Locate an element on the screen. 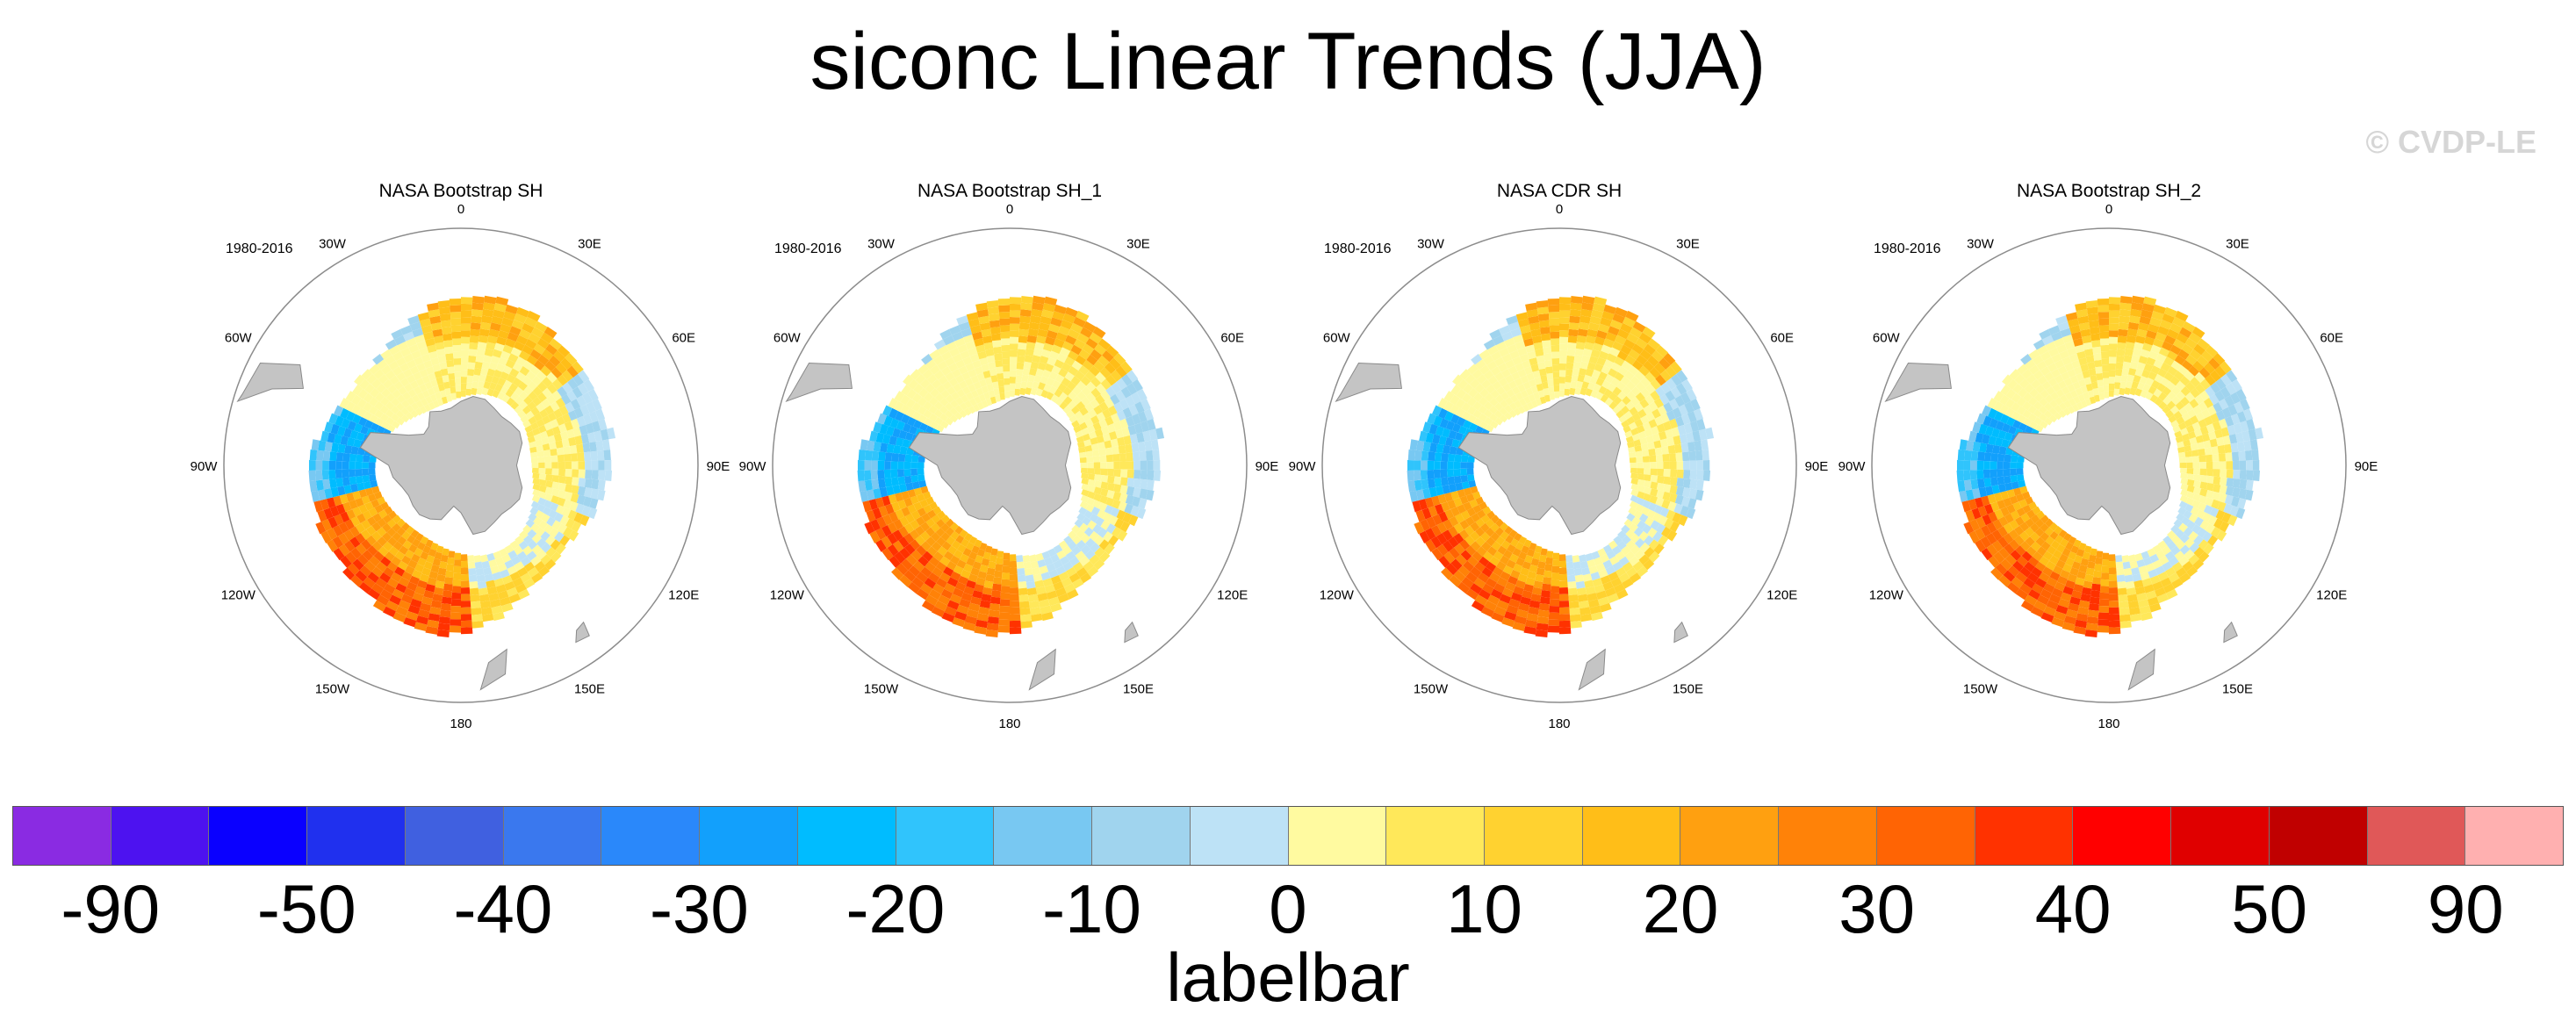  colorbar-label: -20 is located at coordinates (895, 908).